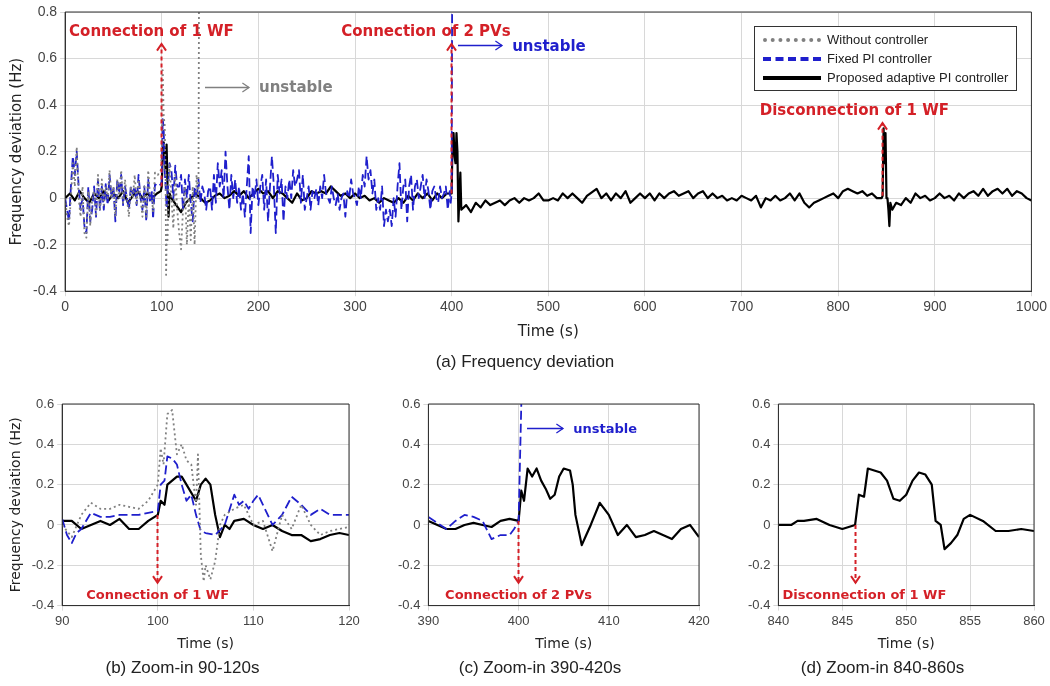 Image resolution: width=1050 pixels, height=686 pixels. Describe the element at coordinates (608, 620) in the screenshot. I see `x-tick-label: 410` at that location.